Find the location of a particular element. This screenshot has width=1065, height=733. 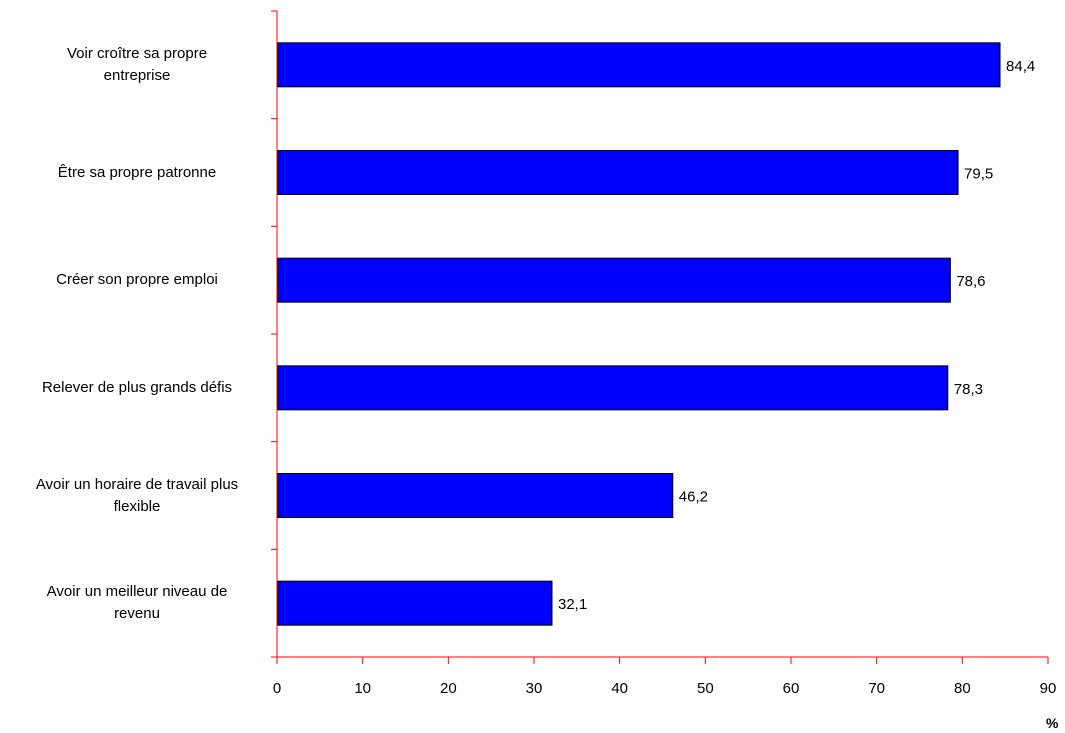

category-label-line: entreprise is located at coordinates (137, 75).